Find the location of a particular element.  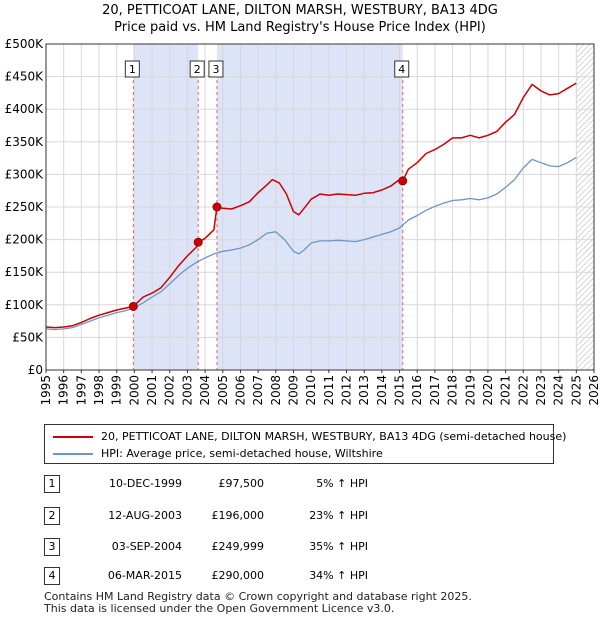

y-tick-label: £300K is located at coordinates (25, 174).